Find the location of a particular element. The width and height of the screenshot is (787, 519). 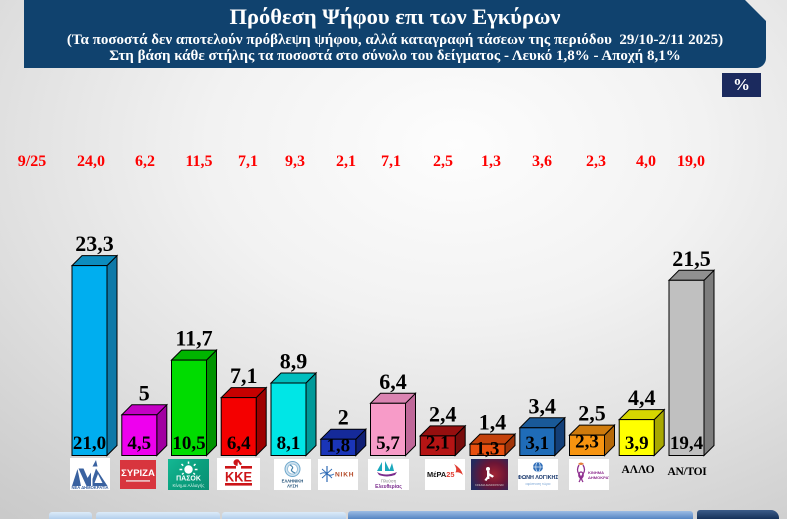

svg-text: ΜέΡΑ25 is located at coordinates (440, 474).